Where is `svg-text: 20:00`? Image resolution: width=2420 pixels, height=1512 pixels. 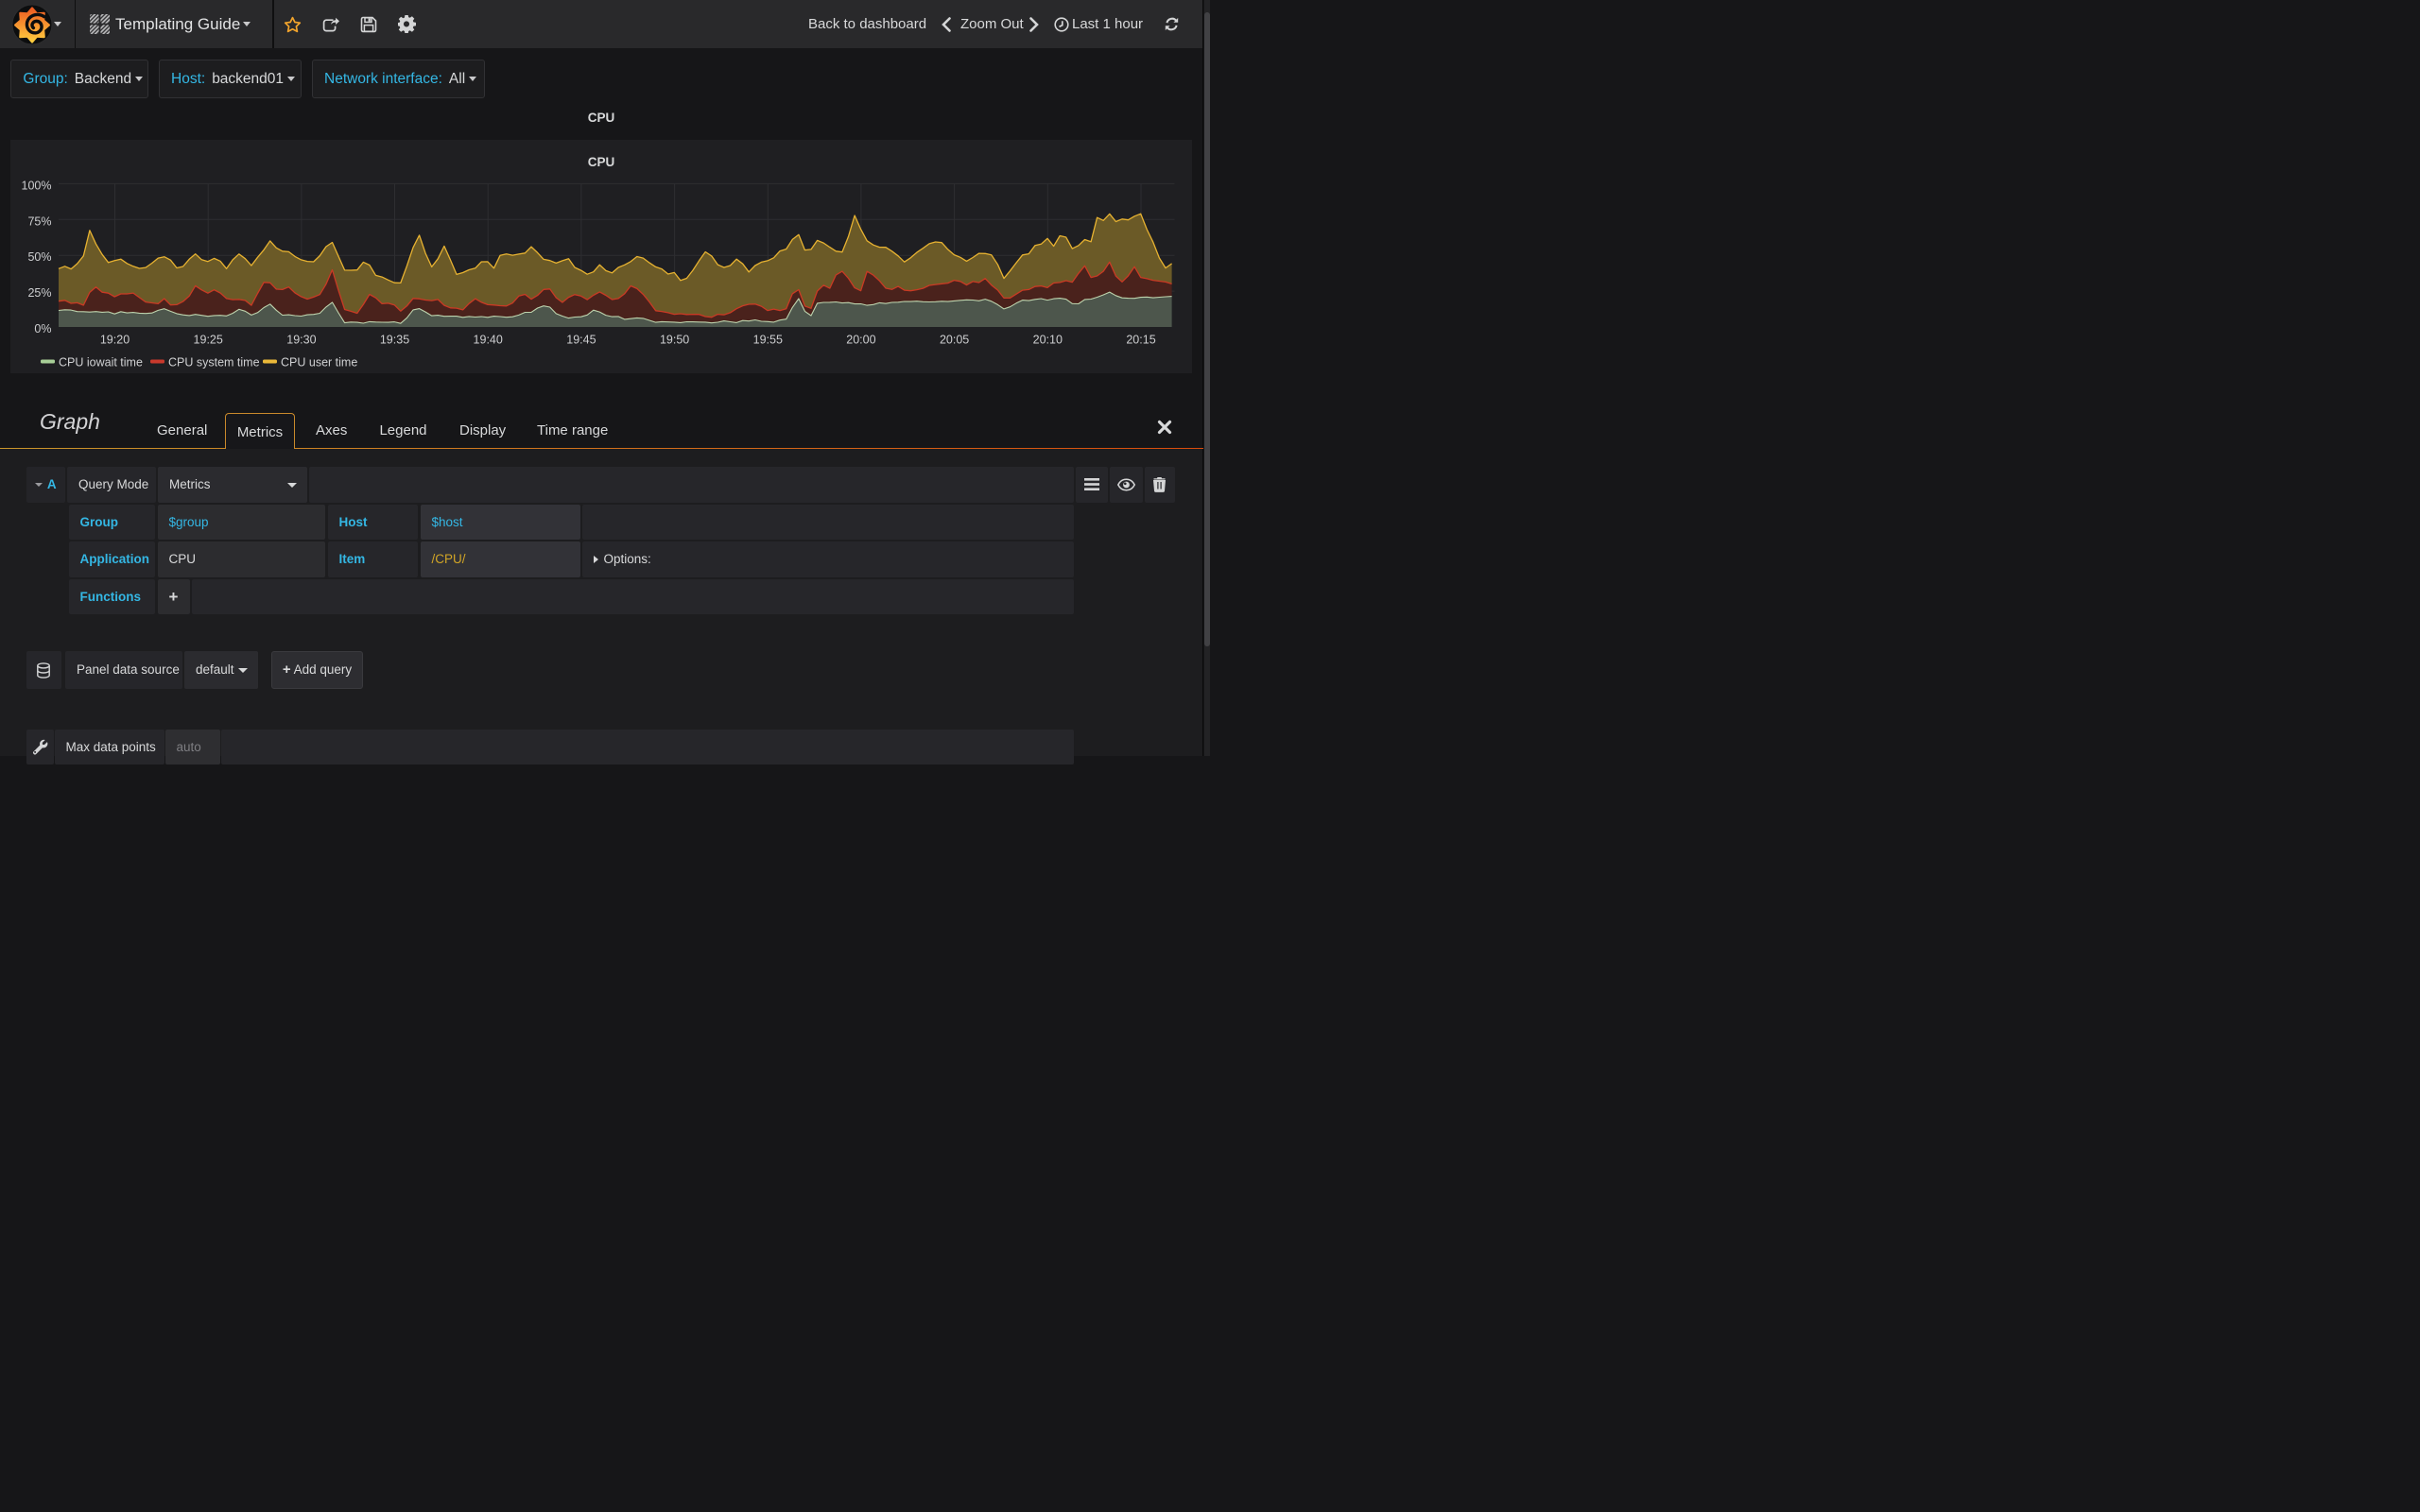 svg-text: 20:00 is located at coordinates (860, 340).